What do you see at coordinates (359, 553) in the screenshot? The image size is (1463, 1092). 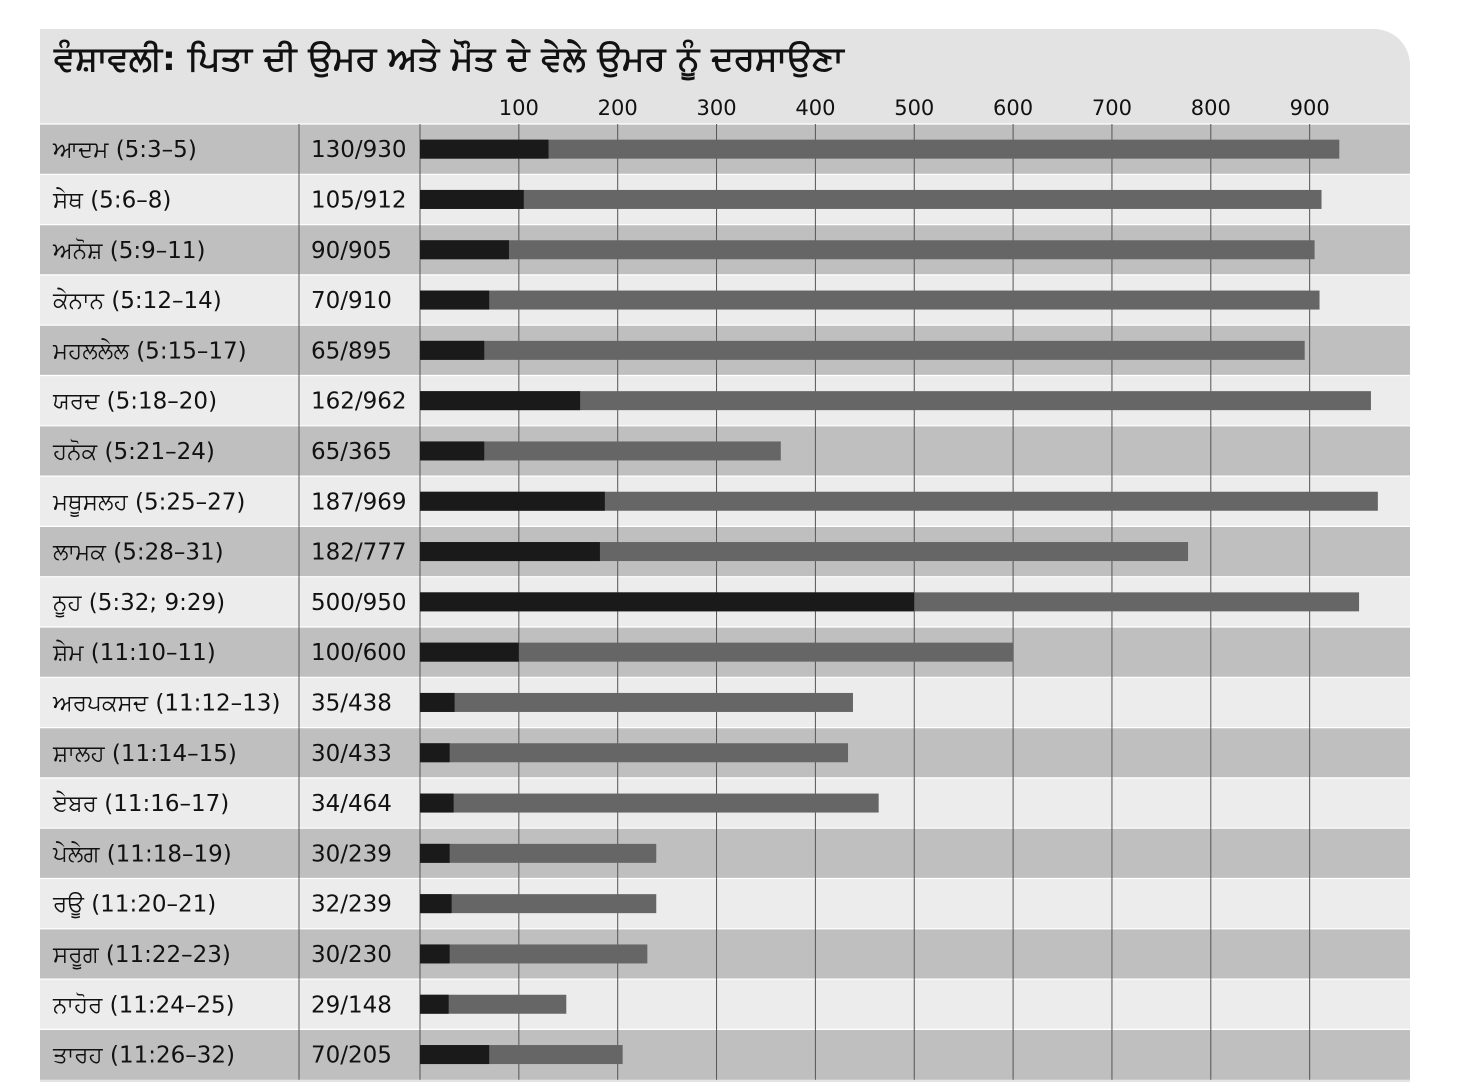 I see `row-value-label: 182/777` at bounding box center [359, 553].